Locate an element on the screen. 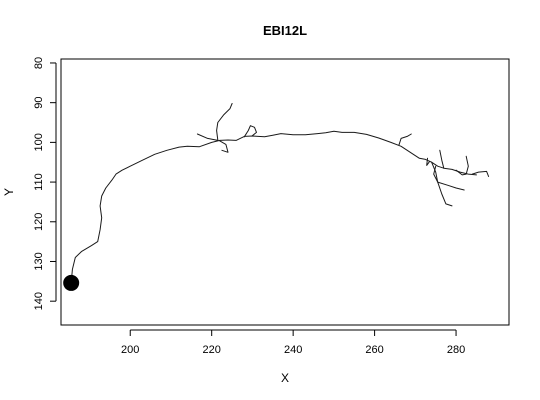  soma-layer is located at coordinates (71, 282).